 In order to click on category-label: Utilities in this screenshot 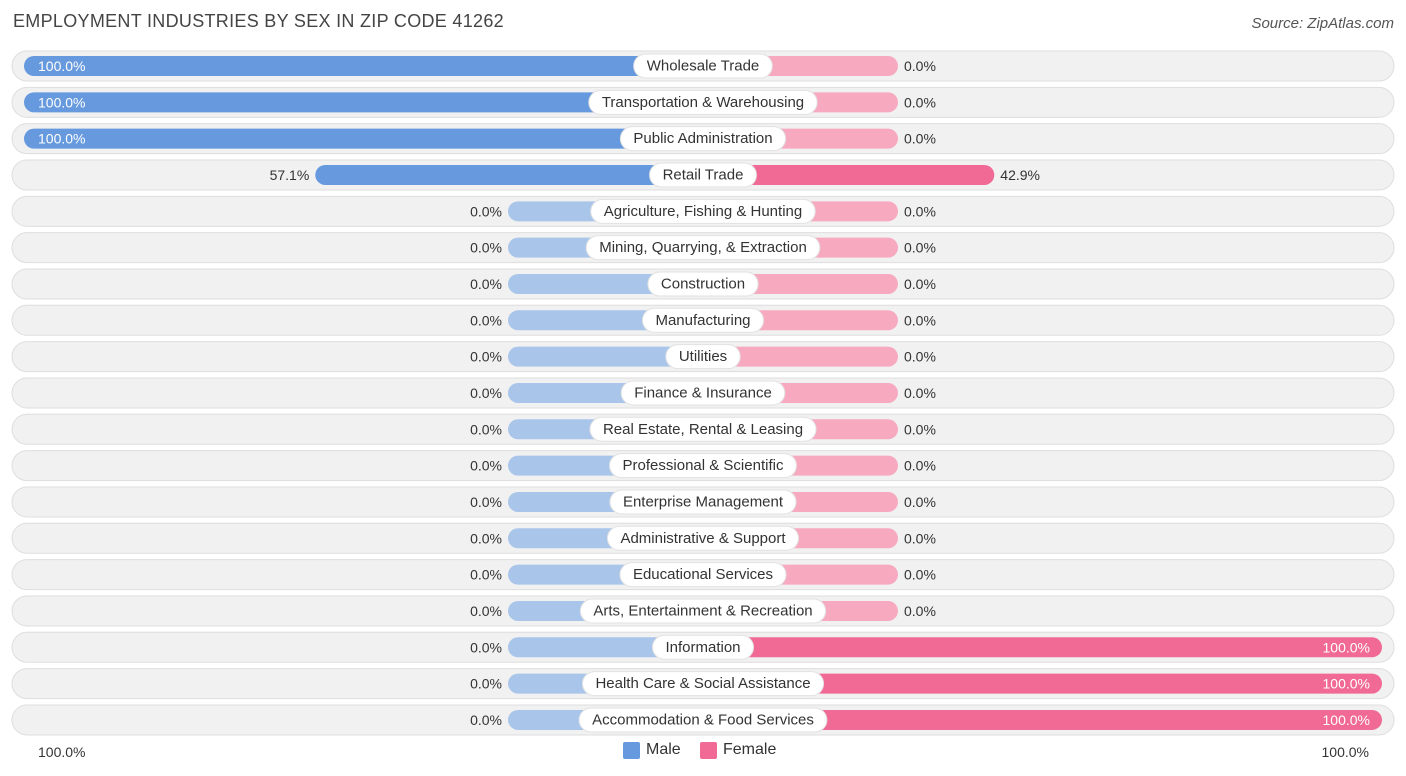, I will do `click(703, 356)`.